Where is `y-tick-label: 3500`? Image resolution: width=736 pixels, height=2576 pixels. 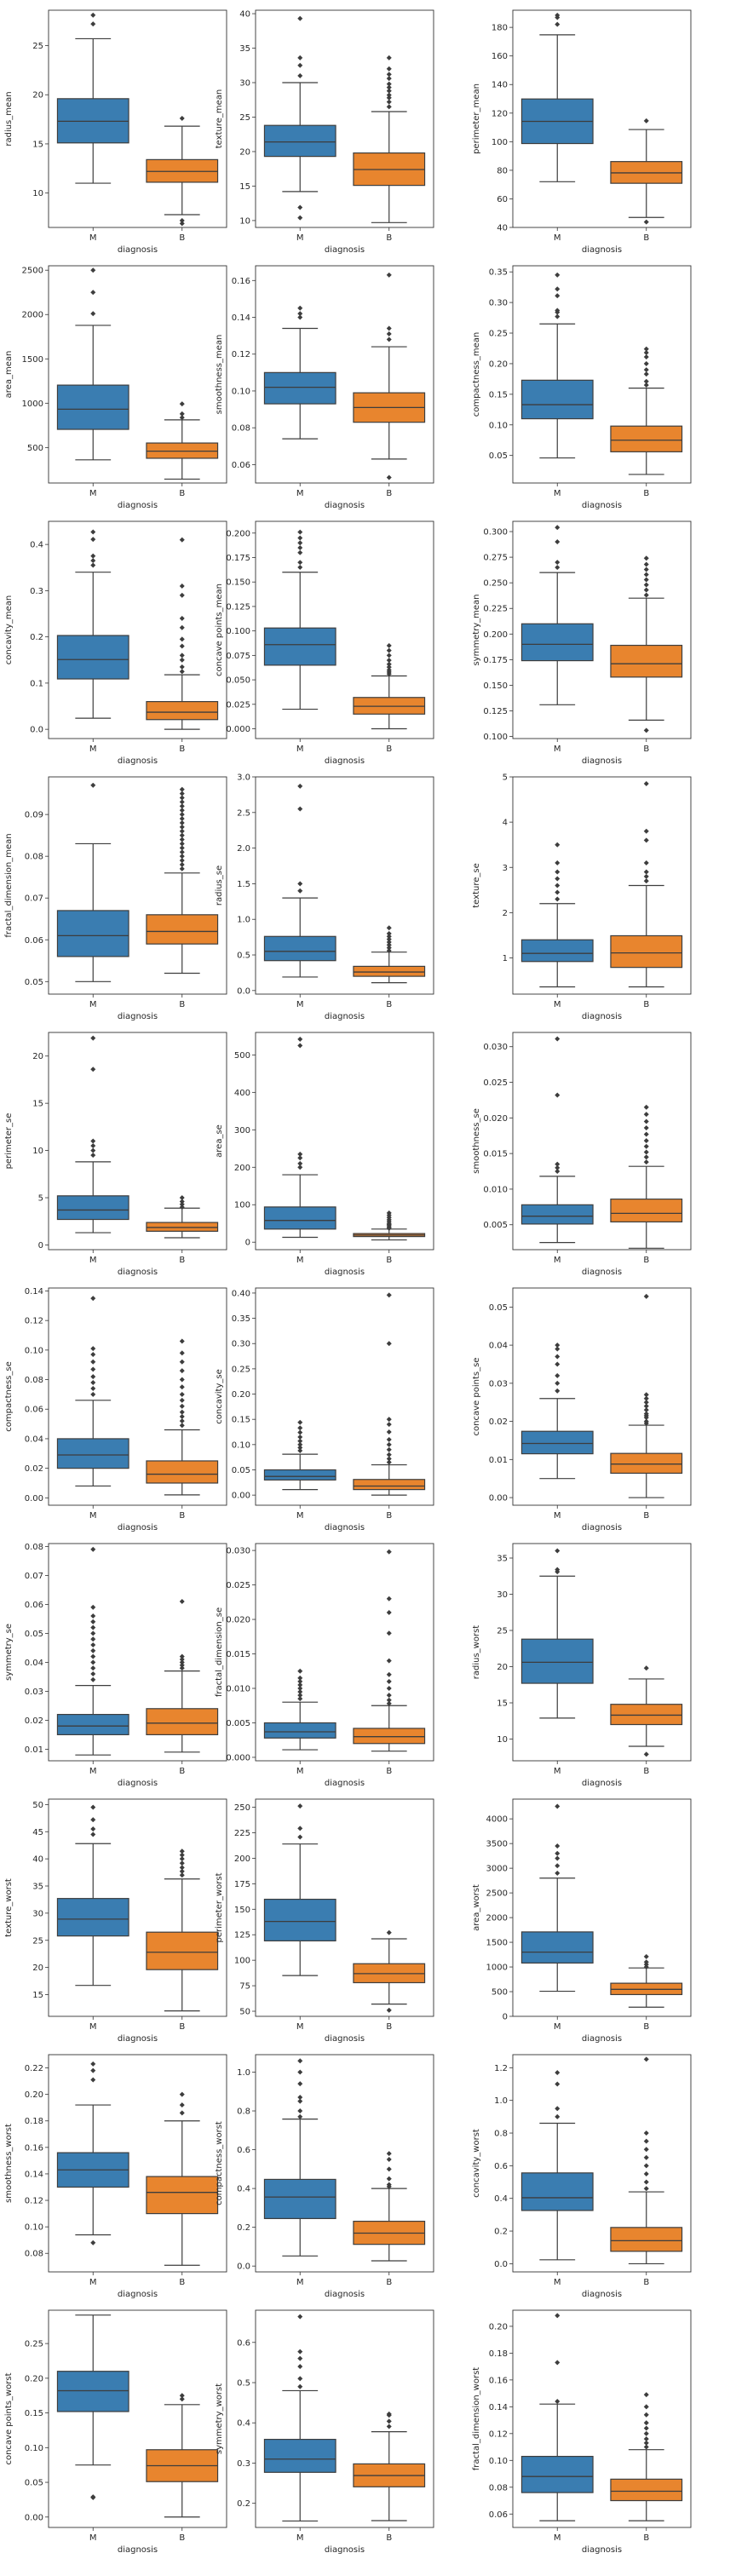 y-tick-label: 3500 is located at coordinates (497, 1845).